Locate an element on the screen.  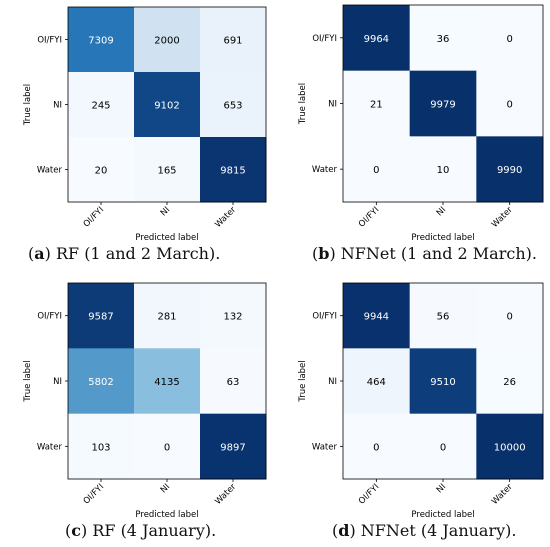
cell-value-label: 9897 is located at coordinates (232, 447).